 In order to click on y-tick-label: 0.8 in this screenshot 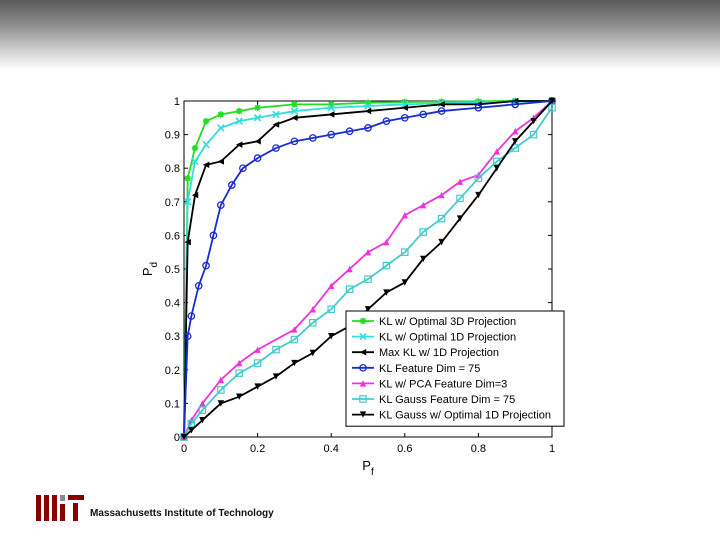, I will do `click(172, 169)`.